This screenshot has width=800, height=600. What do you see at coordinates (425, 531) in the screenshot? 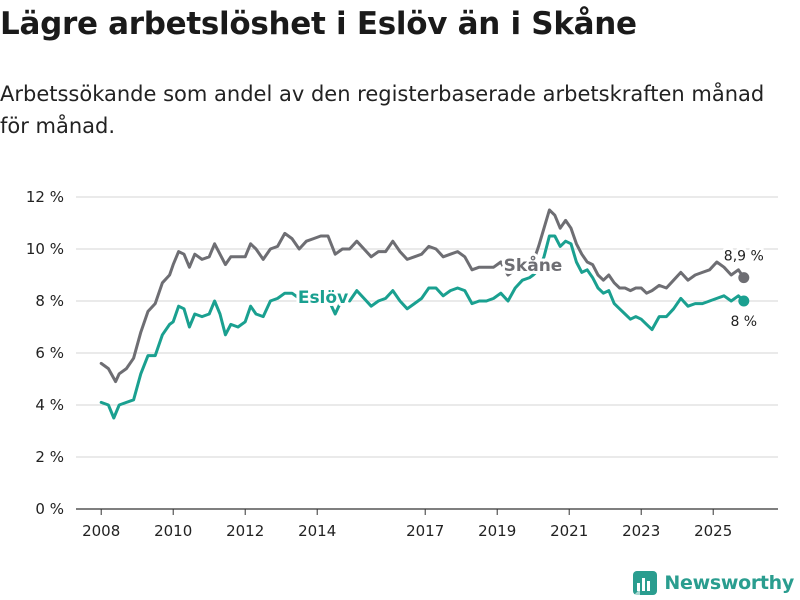
I see `x-tick-label: 2017` at bounding box center [425, 531].